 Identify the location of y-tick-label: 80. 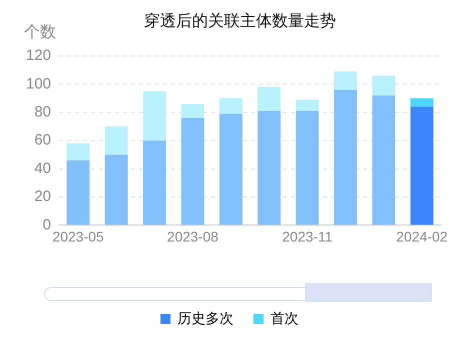
(43, 112).